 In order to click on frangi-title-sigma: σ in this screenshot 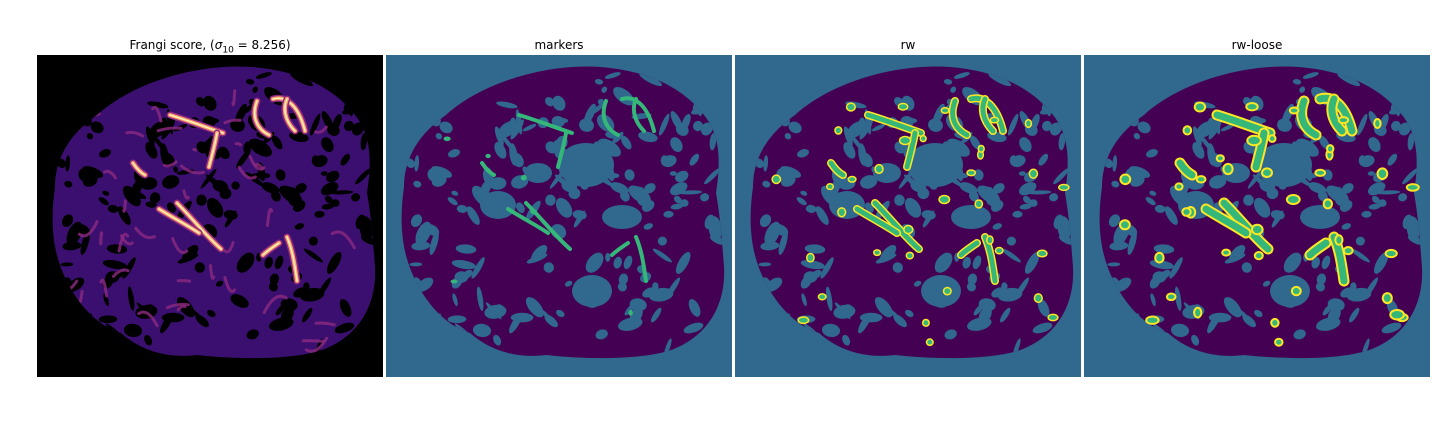, I will do `click(218, 45)`.